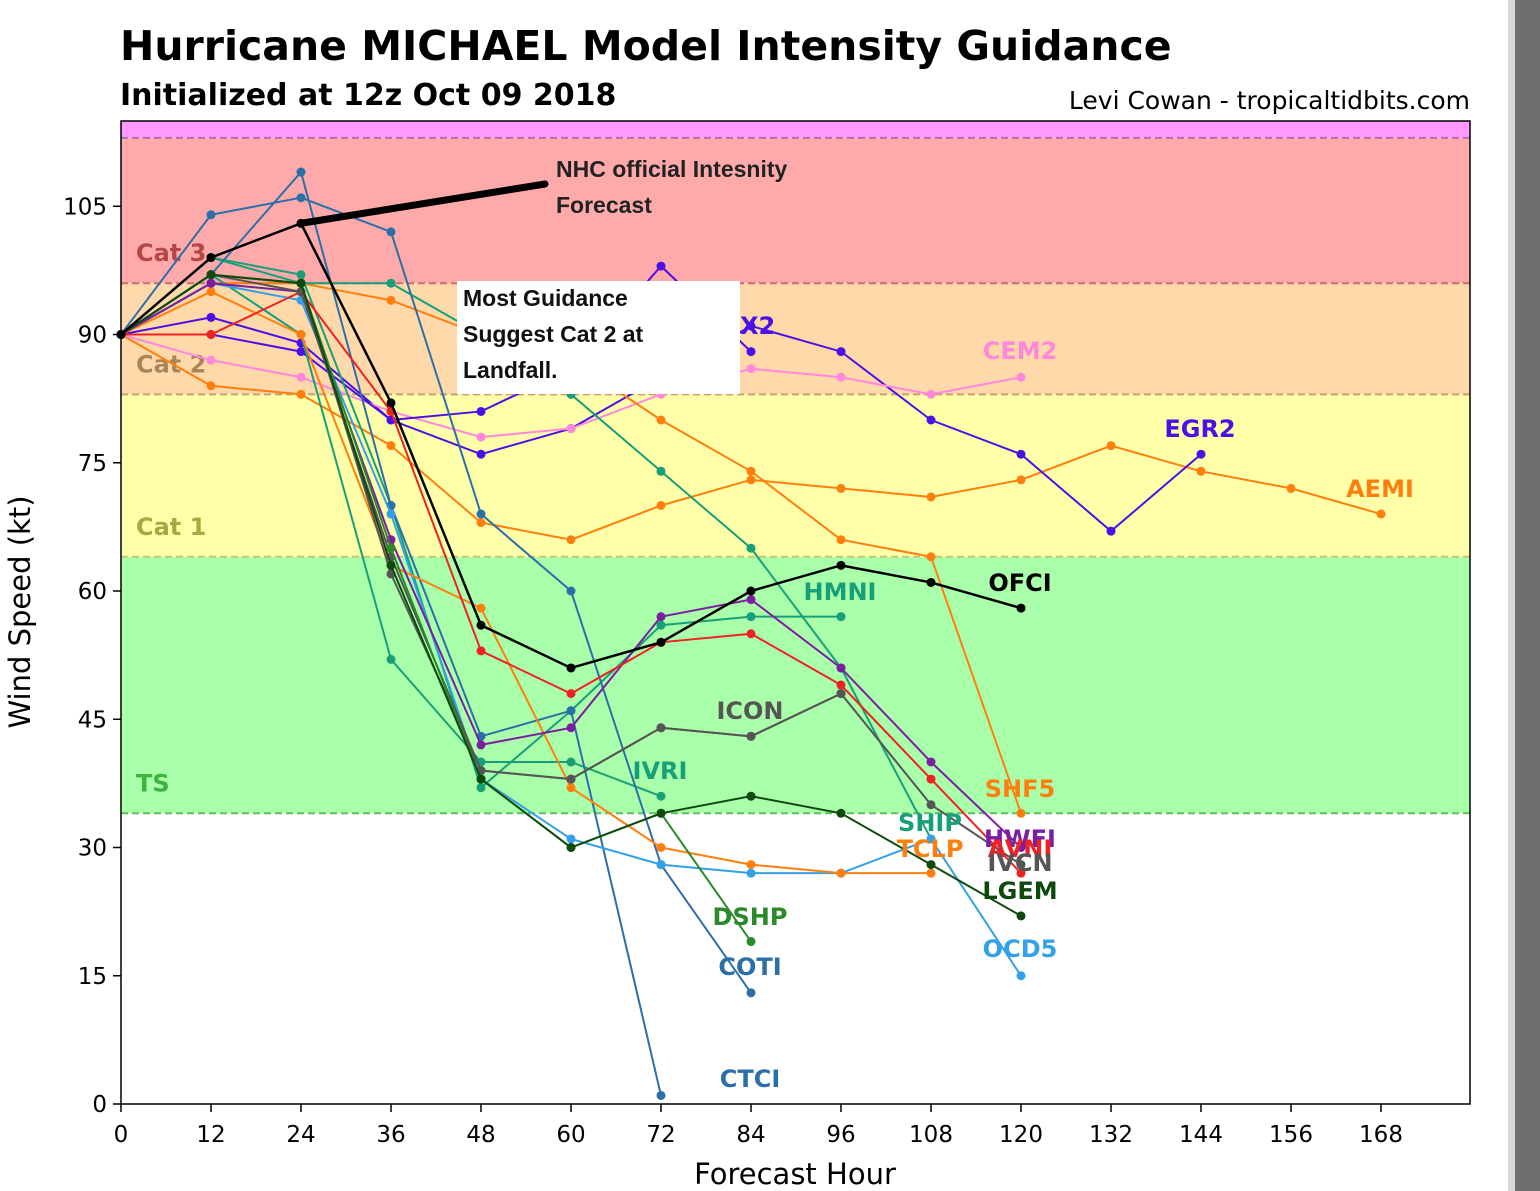 The height and width of the screenshot is (1191, 1540). Describe the element at coordinates (672, 169) in the screenshot. I see `nhc-note-line-1: NHC official Intesnity` at that location.